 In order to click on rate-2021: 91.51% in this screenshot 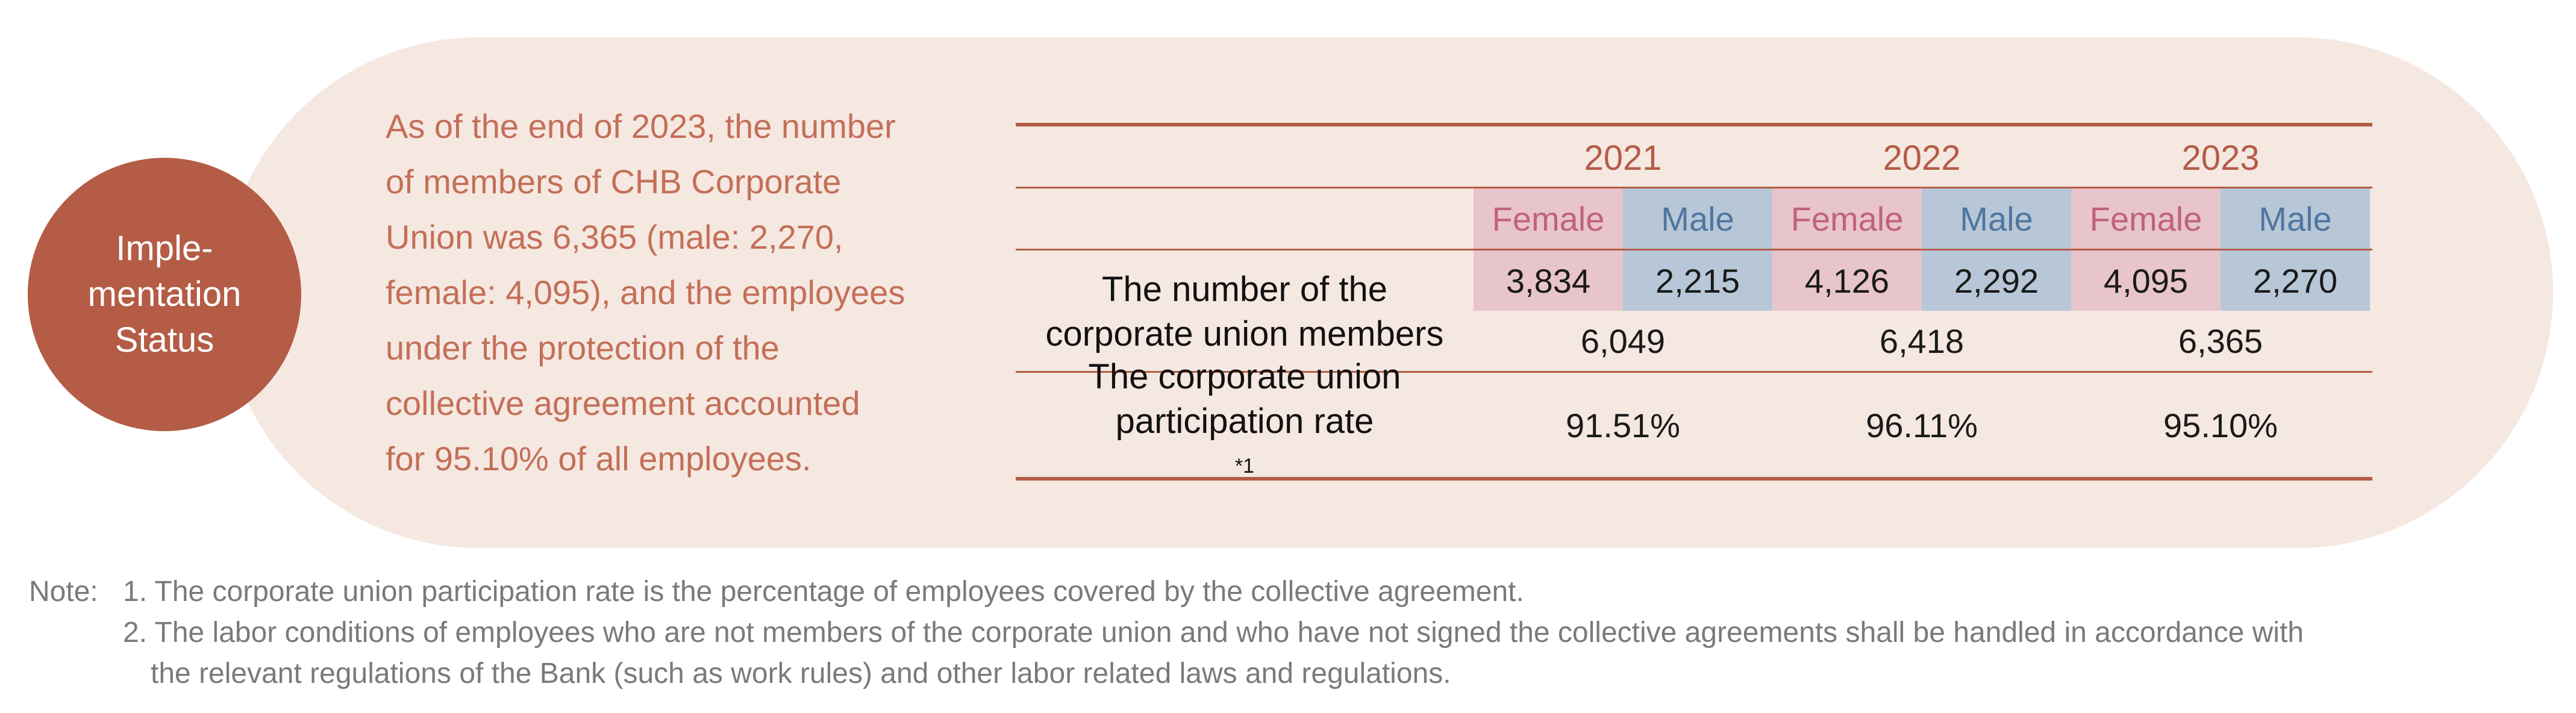, I will do `click(1623, 425)`.